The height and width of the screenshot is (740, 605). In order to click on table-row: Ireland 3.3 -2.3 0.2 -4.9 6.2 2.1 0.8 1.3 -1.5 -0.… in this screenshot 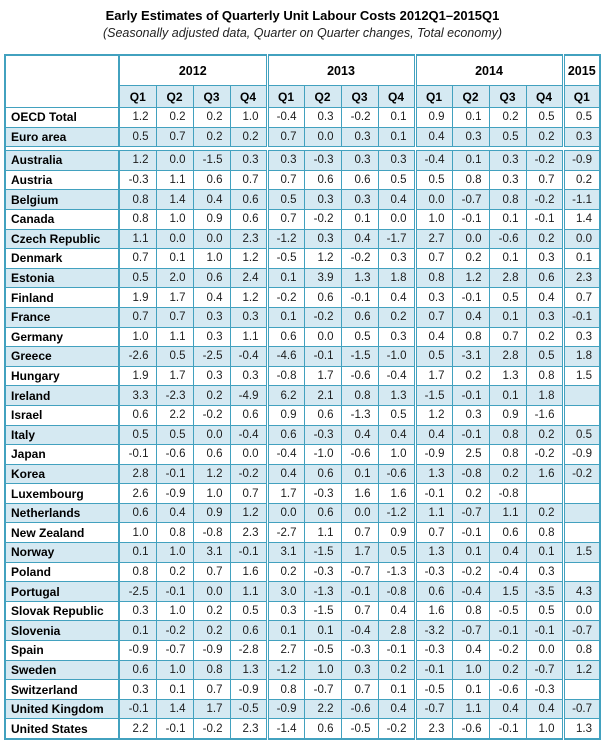, I will do `click(302, 395)`.